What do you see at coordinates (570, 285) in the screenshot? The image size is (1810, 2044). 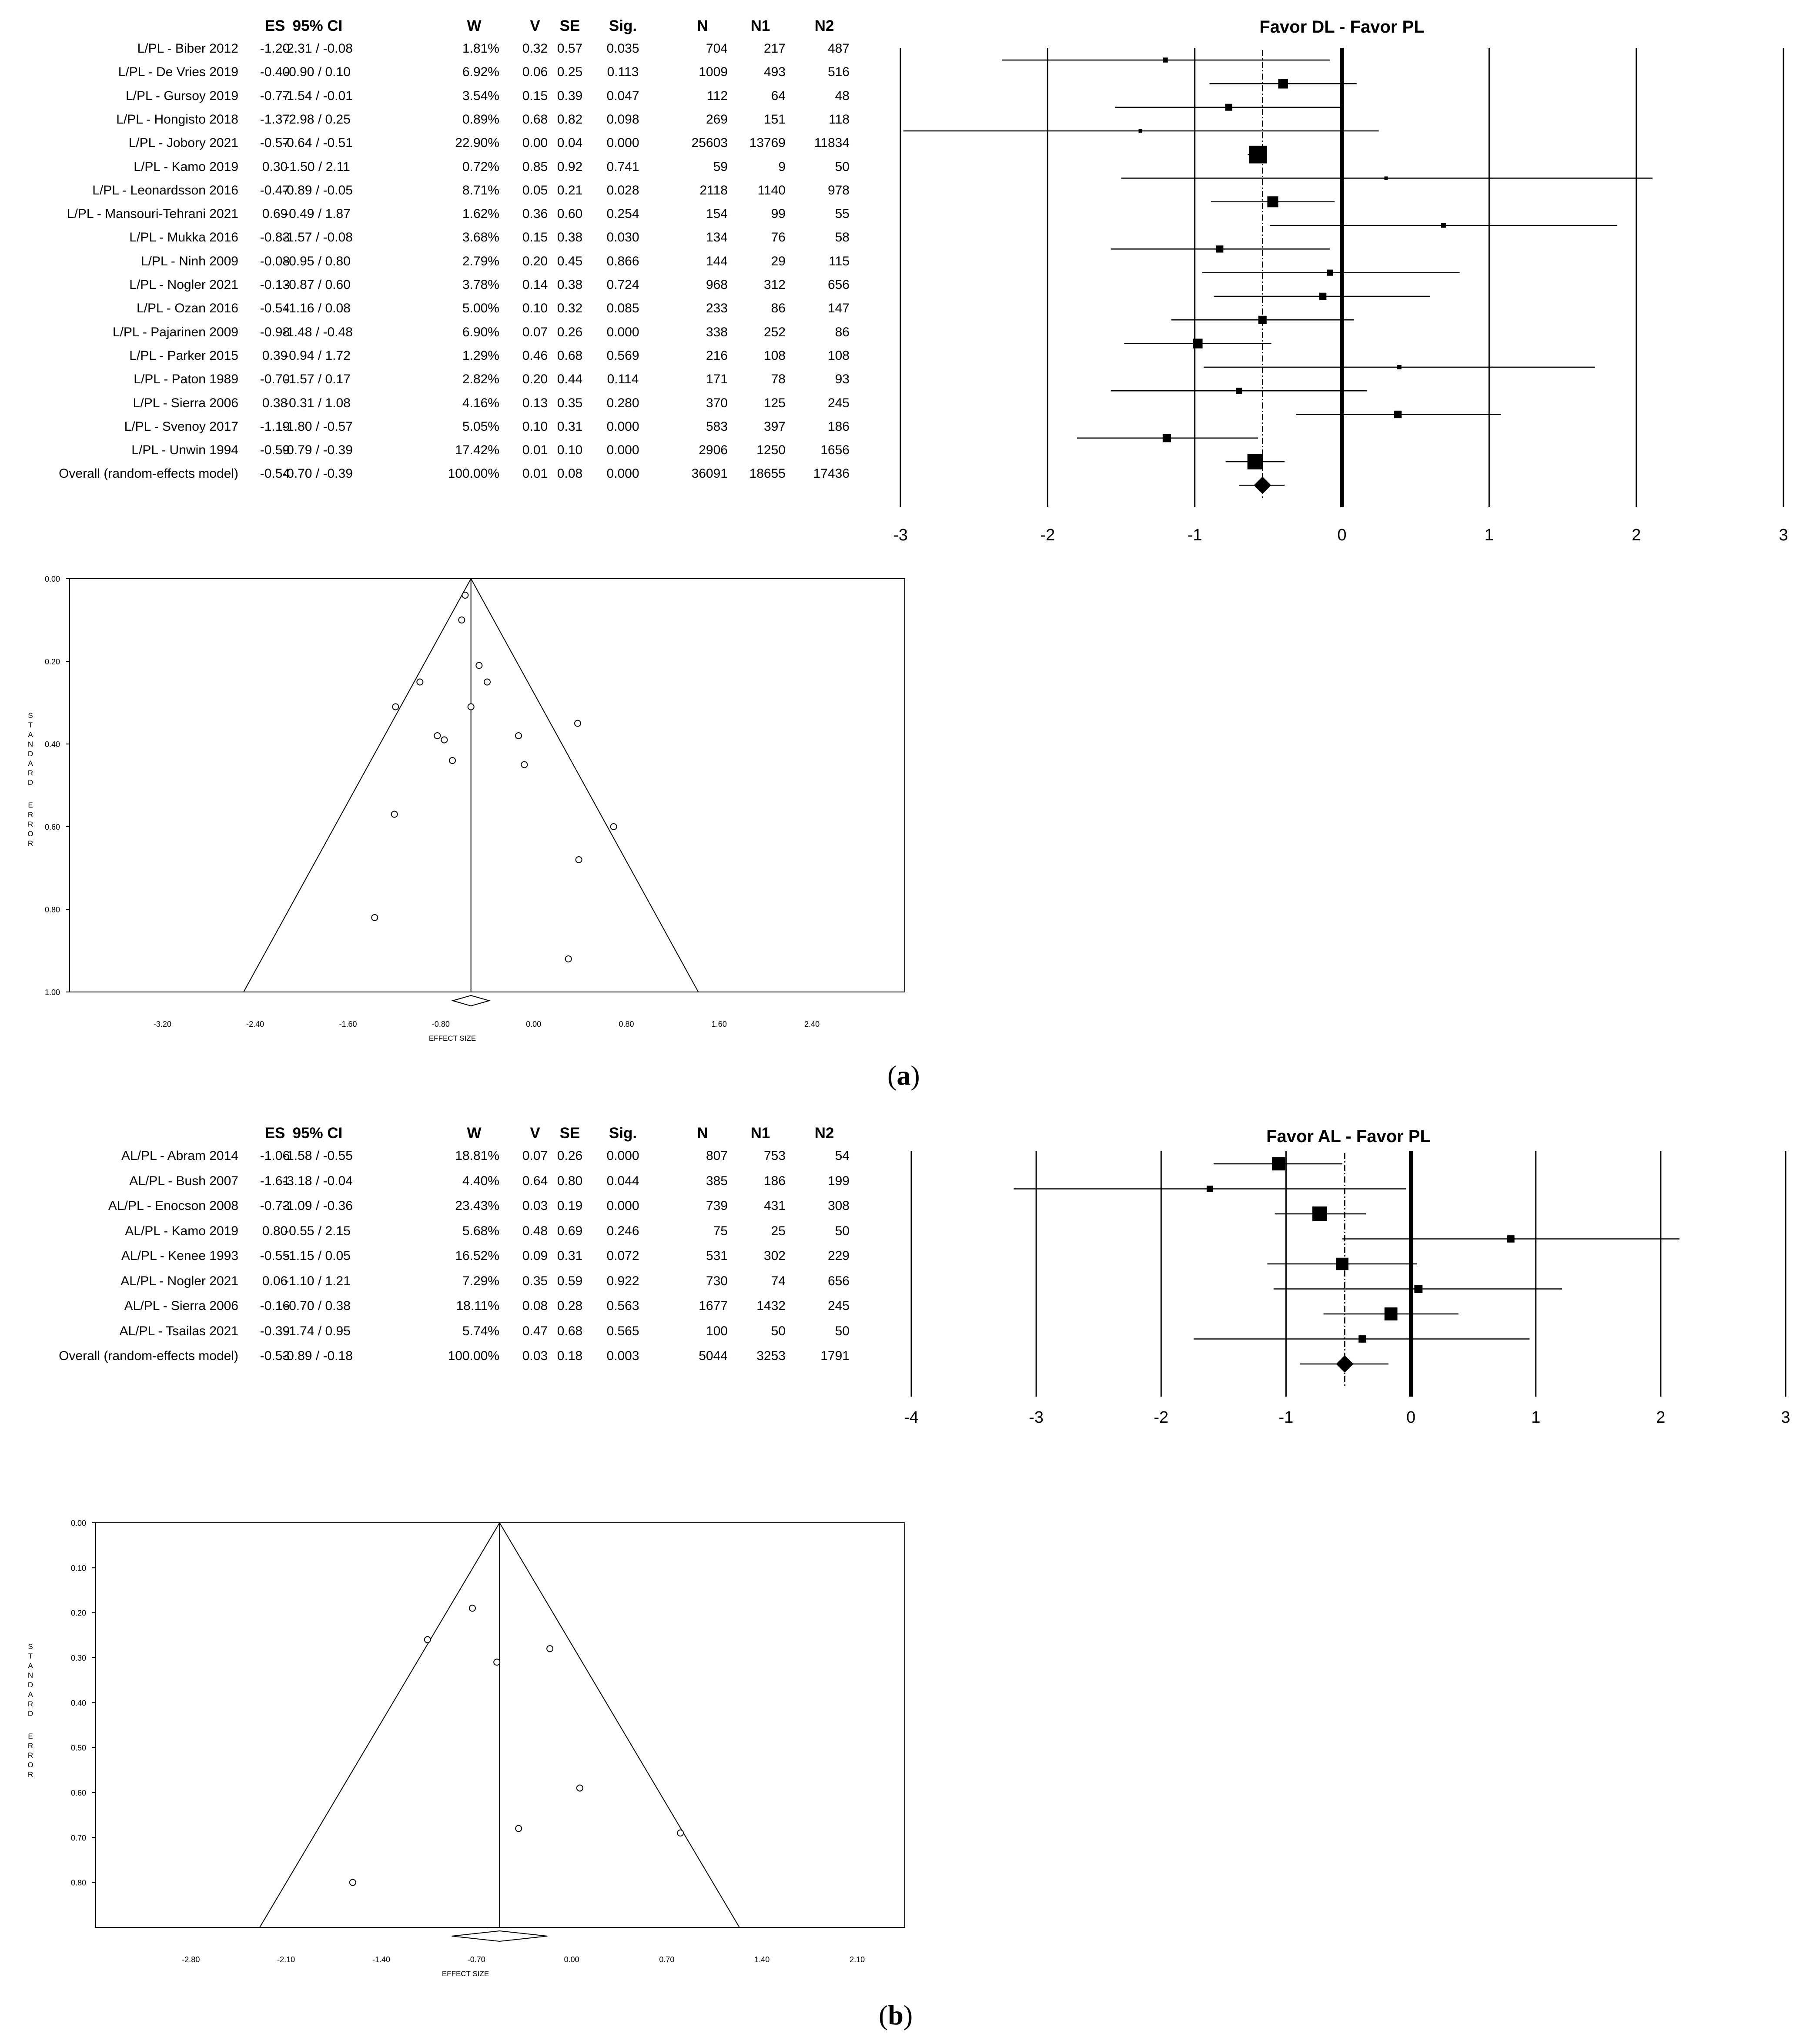 I see `table-cell: 0.38` at bounding box center [570, 285].